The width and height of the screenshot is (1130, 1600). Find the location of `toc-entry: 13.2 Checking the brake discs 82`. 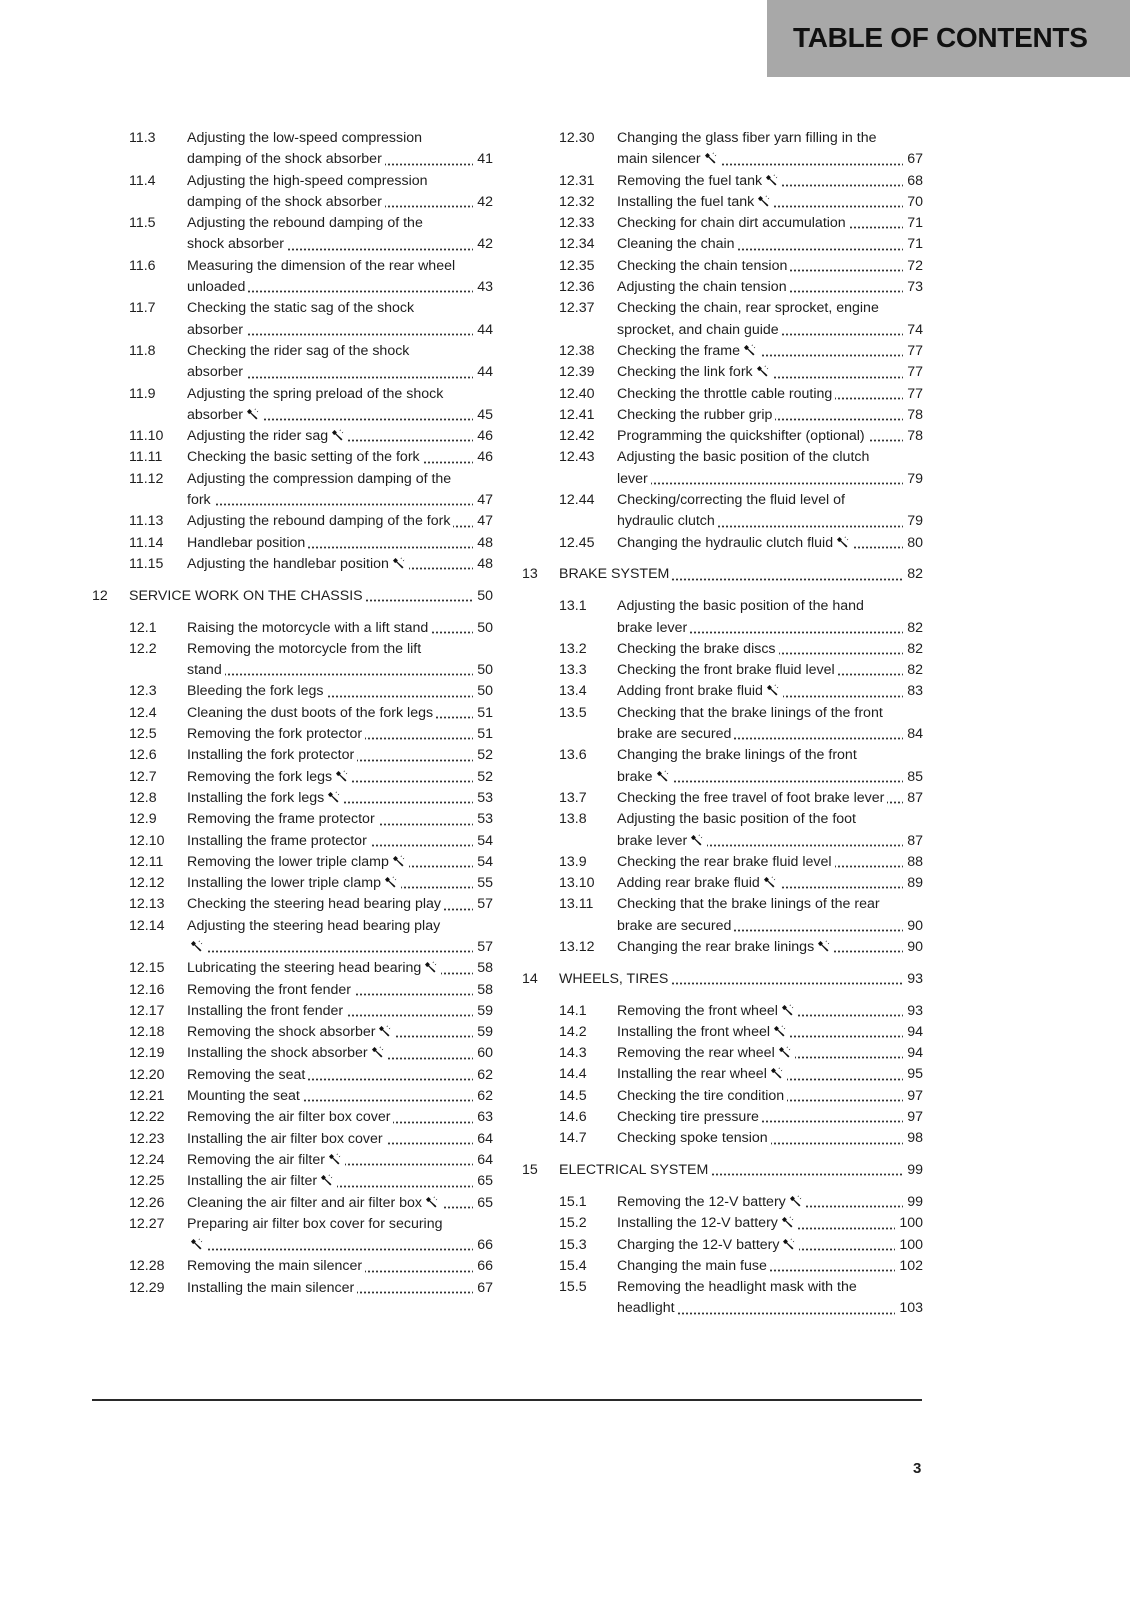

toc-entry: 13.2 Checking the brake discs 82 is located at coordinates (722, 649).